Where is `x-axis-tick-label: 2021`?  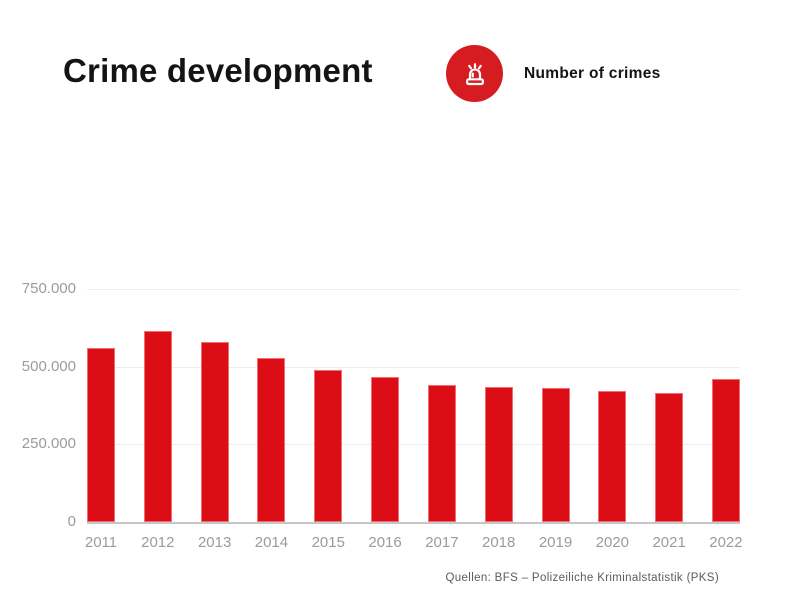
x-axis-tick-label: 2021 is located at coordinates (669, 542).